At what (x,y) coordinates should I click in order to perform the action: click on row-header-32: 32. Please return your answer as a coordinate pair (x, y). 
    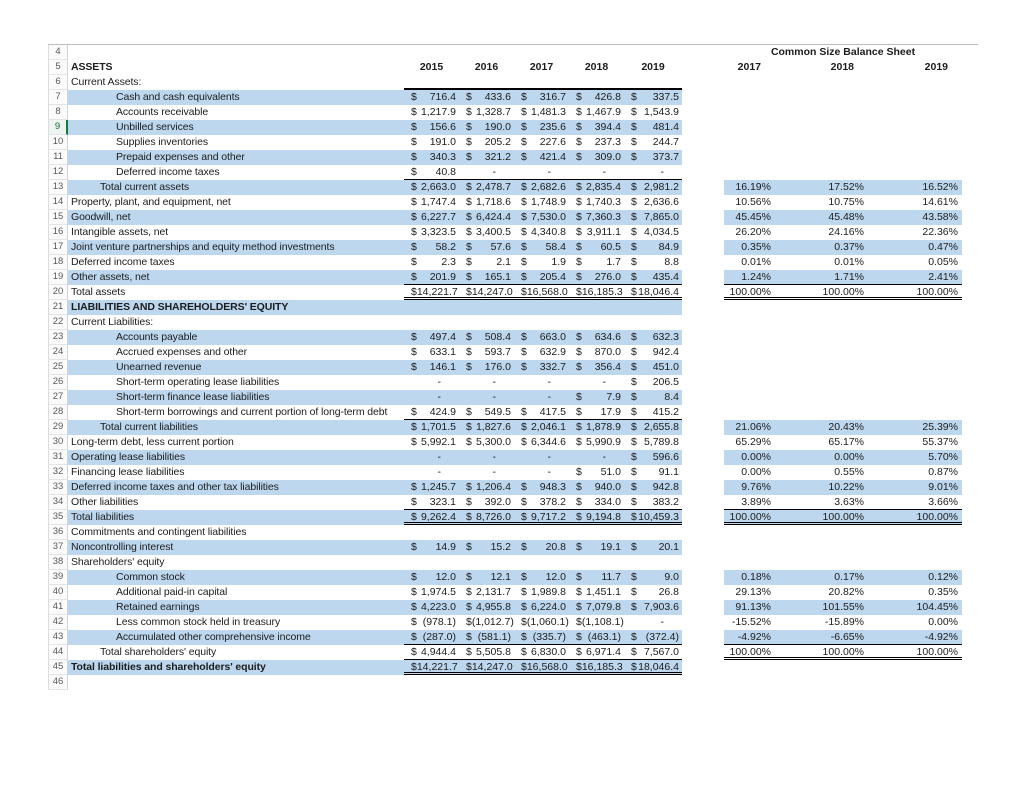
    Looking at the image, I should click on (58, 472).